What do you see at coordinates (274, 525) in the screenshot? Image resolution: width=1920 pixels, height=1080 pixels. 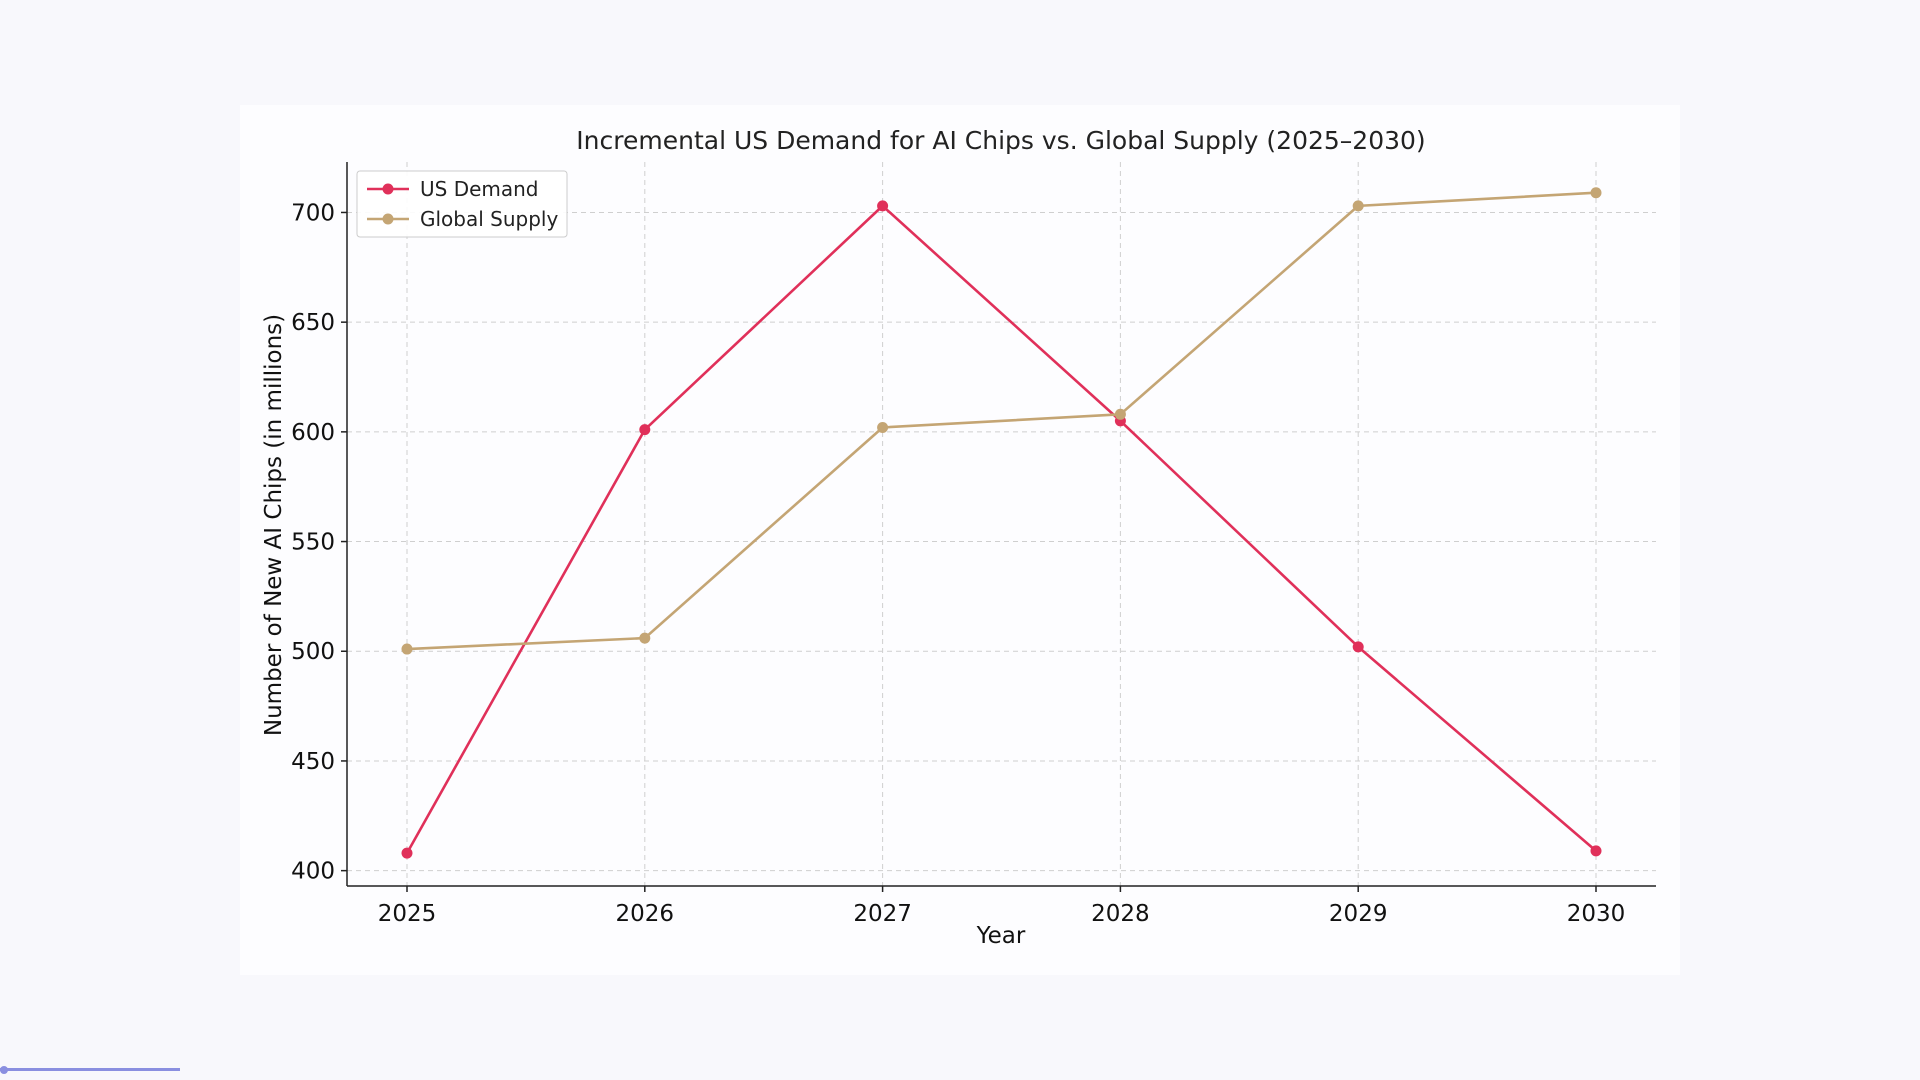 I see `y-axis-title: Number of New AI Chips (in millions)` at bounding box center [274, 525].